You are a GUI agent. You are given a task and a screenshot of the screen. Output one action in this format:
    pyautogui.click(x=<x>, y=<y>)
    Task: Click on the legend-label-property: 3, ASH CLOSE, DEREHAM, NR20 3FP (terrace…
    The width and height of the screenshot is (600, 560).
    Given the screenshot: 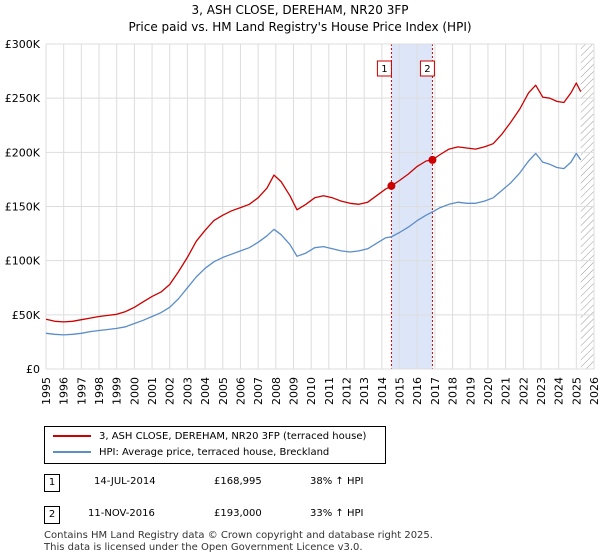 What is the action you would take?
    pyautogui.click(x=233, y=436)
    